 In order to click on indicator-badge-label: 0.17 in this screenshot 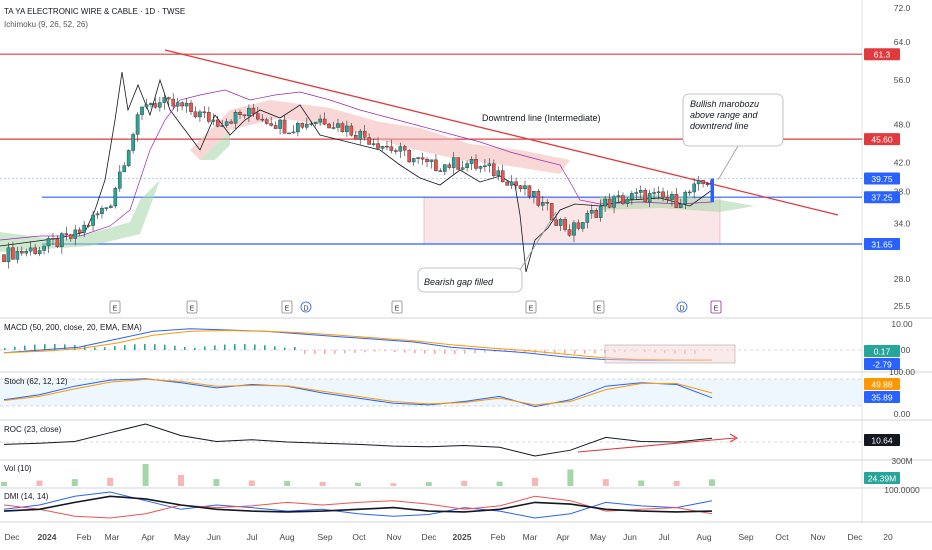, I will do `click(882, 352)`.